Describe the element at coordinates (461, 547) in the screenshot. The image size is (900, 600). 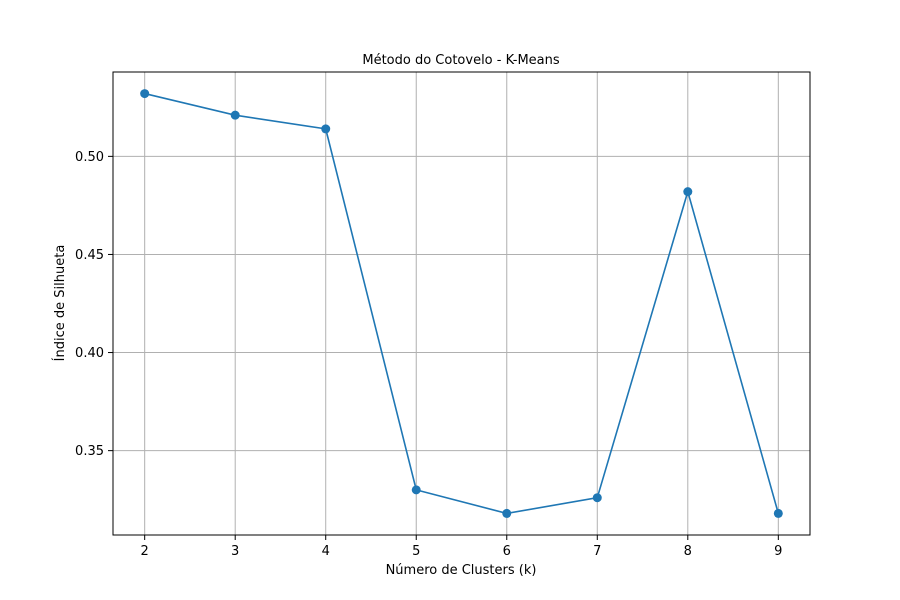
I see `x-axis: 2 3 4 5 6 7 8 9` at that location.